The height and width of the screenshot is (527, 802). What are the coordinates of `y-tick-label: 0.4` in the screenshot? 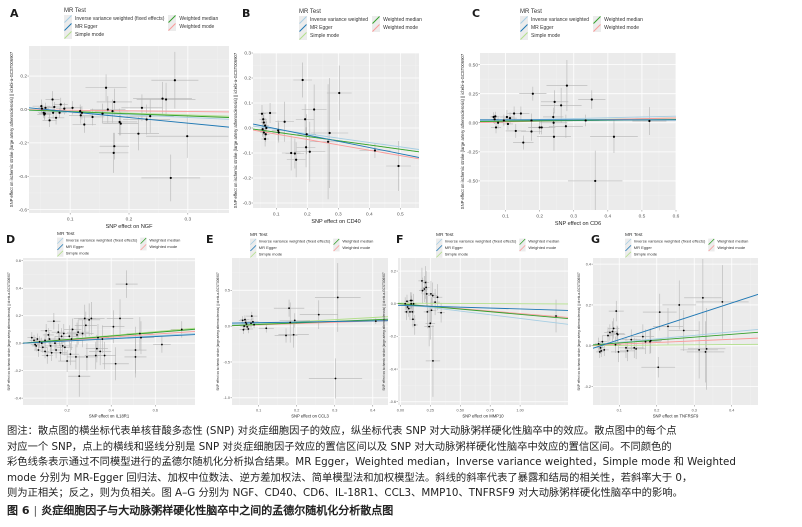 It's located at (588, 264).